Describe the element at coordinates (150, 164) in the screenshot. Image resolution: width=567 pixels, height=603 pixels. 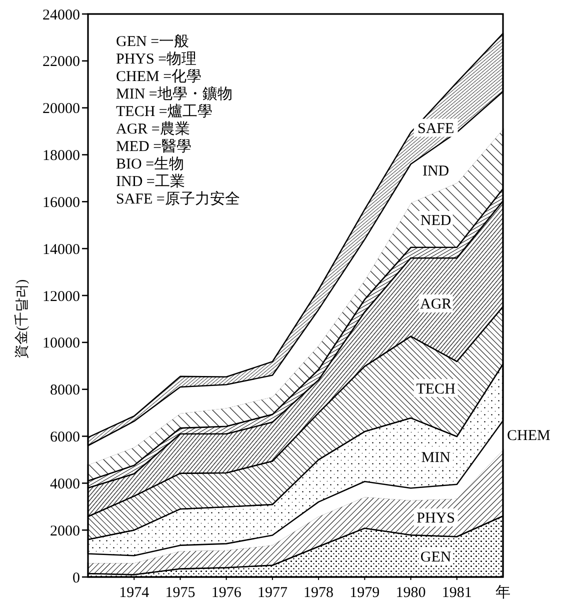
I see `annotation: BIO =生物` at that location.